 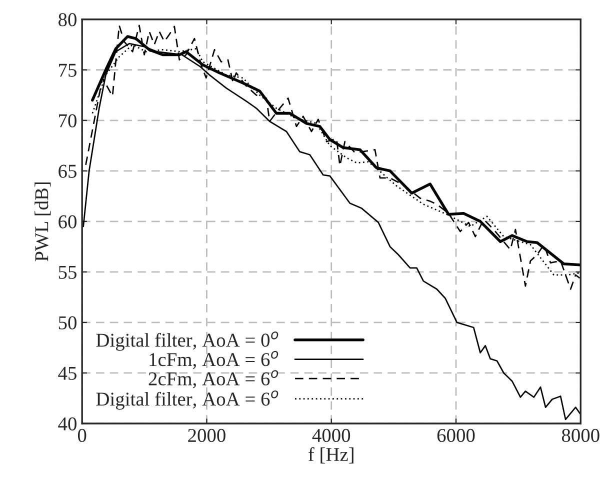 What do you see at coordinates (187, 341) in the screenshot?
I see `legend-label: Digital filter, AoA = 0$^{o}$` at bounding box center [187, 341].